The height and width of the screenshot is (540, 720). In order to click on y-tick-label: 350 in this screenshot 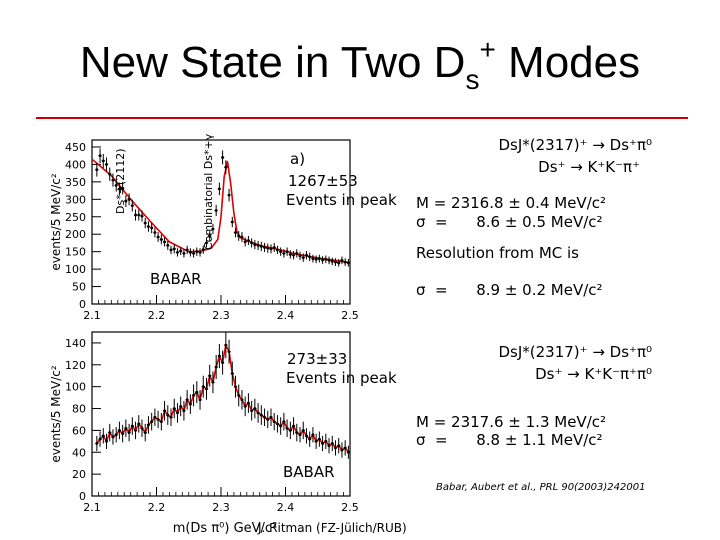, I will do `click(75, 182)`.